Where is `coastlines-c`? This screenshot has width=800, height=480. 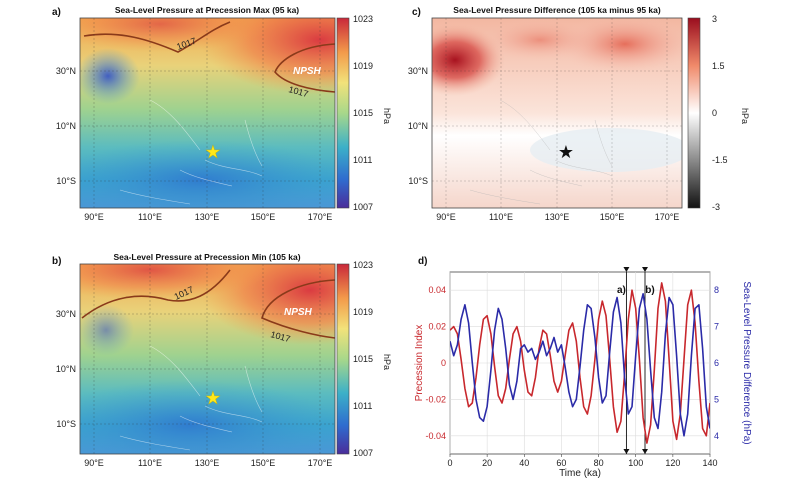 coastlines-c is located at coordinates (541, 152).